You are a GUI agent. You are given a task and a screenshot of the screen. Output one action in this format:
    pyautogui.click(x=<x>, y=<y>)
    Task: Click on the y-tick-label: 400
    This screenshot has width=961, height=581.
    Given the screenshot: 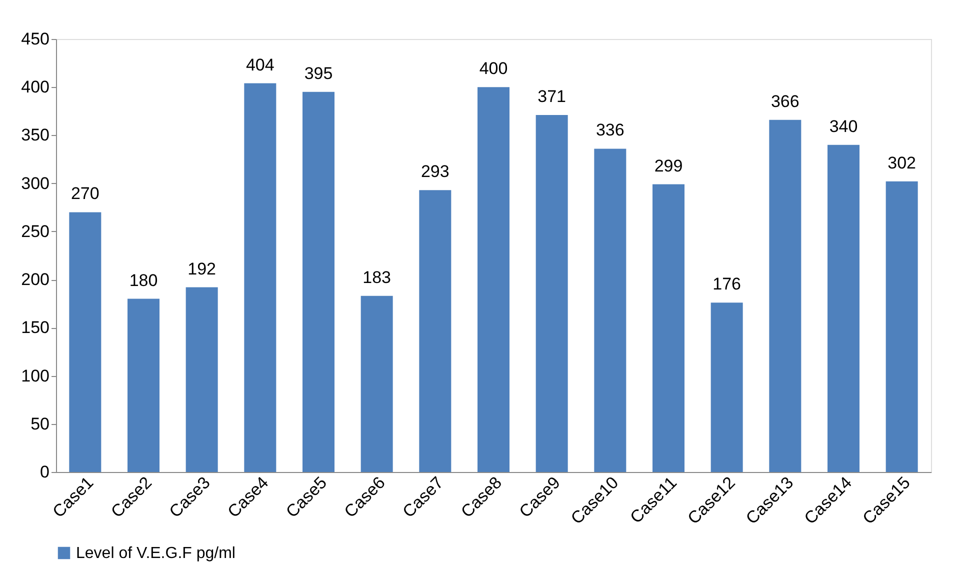 What is the action you would take?
    pyautogui.click(x=35, y=87)
    